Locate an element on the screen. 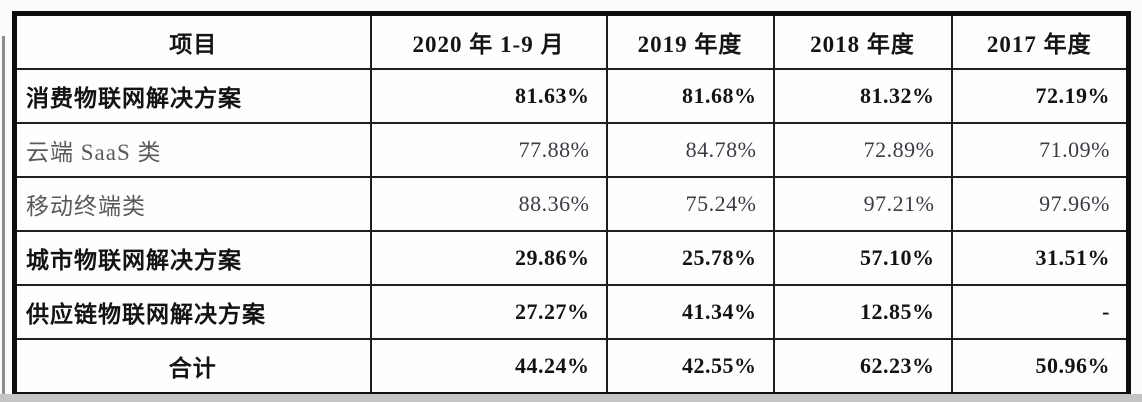 The width and height of the screenshot is (1142, 402). value-cell: - is located at coordinates (1040, 312).